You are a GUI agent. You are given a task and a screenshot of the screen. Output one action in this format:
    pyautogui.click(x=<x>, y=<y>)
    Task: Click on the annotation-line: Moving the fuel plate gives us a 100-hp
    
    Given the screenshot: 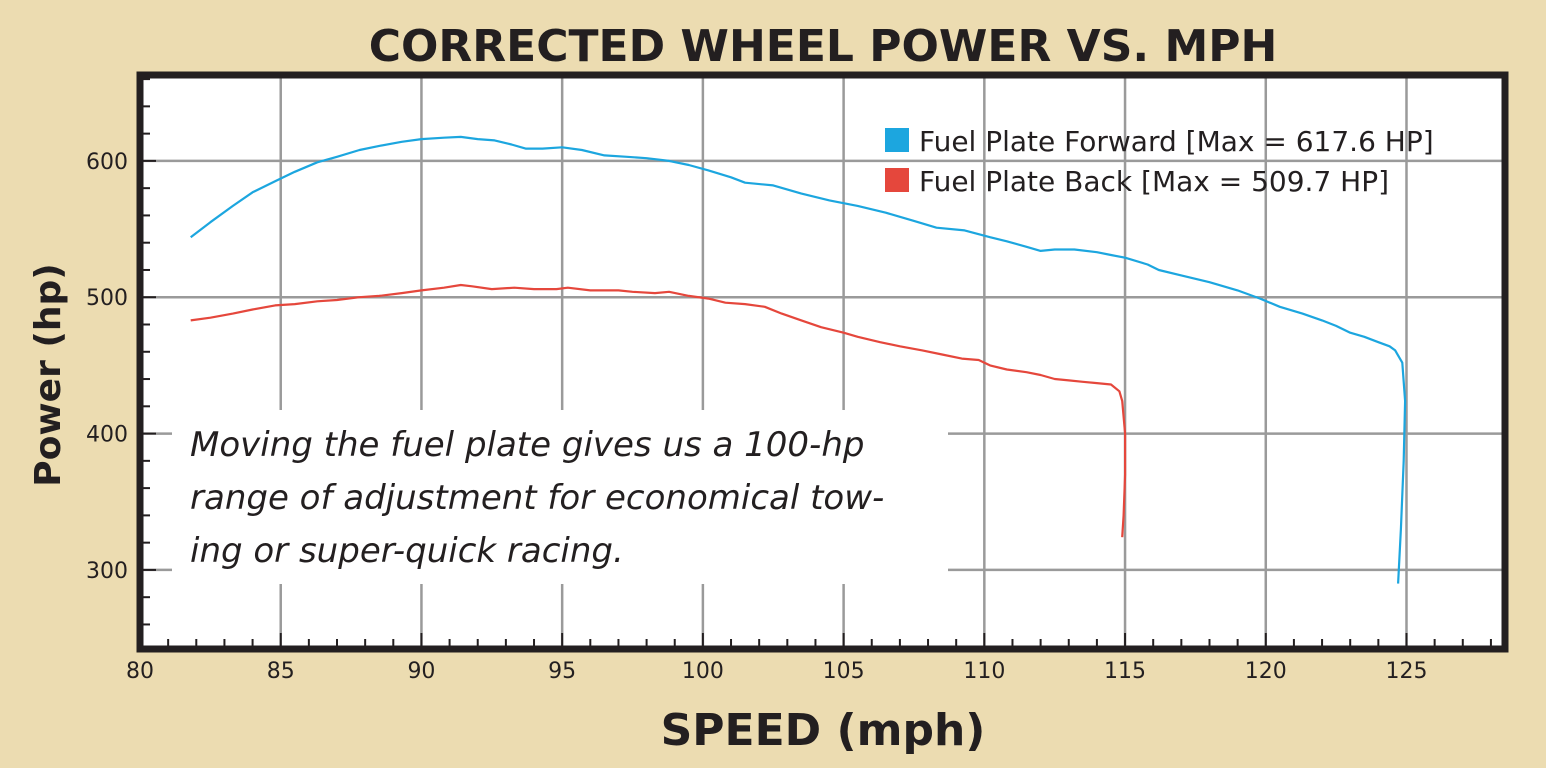 What is the action you would take?
    pyautogui.click(x=527, y=445)
    